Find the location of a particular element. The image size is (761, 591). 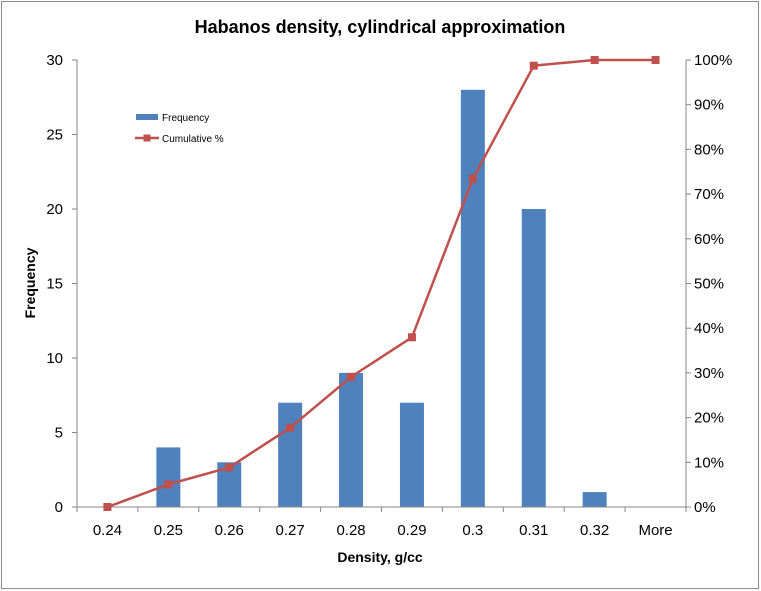

y2-tick-label: 80% is located at coordinates (709, 149).